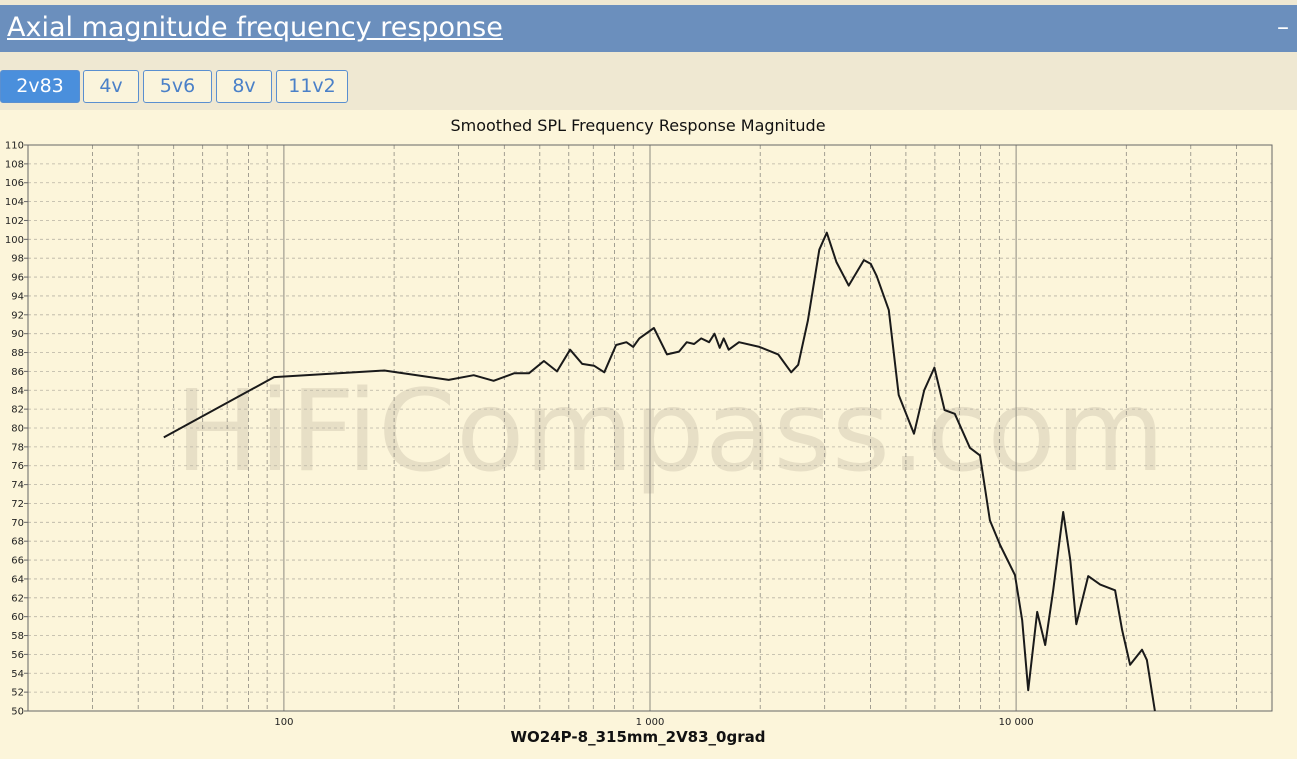  I want to click on y-tick-label: 58, so click(17, 636).